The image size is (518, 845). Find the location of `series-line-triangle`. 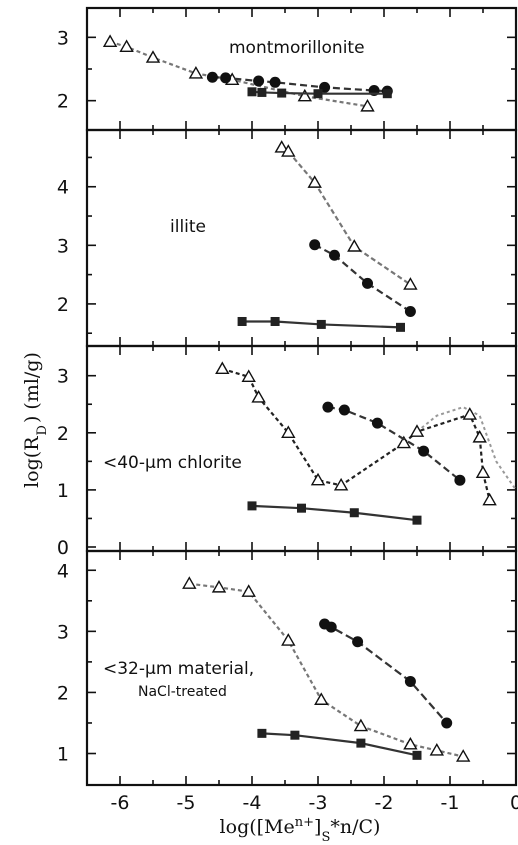

series-line-triangle is located at coordinates (356, 434).